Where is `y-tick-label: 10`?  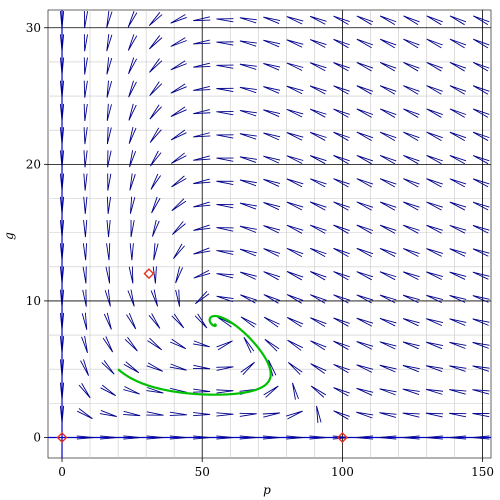 y-tick-label: 10 is located at coordinates (33, 301).